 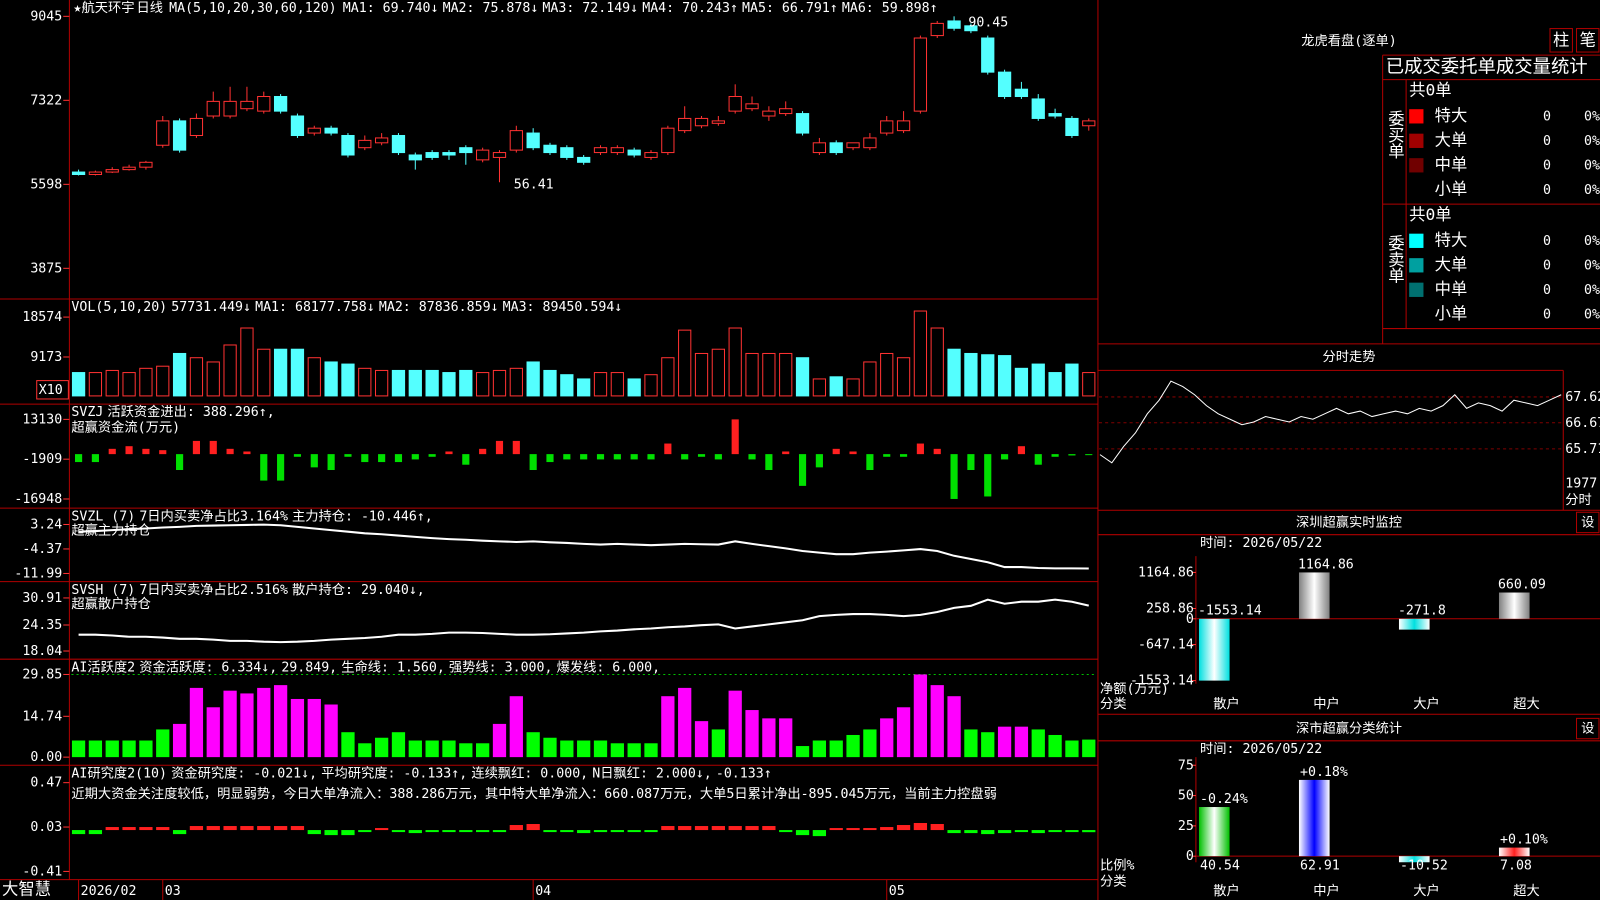 What do you see at coordinates (1522, 584) in the screenshot?
I see `value-label: 660.09` at bounding box center [1522, 584].